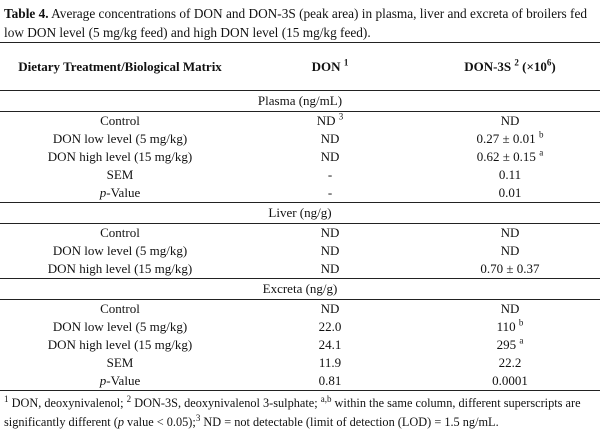  Describe the element at coordinates (510, 66) in the screenshot. I see `header-cell: DON-3S 2 (×106)` at that location.